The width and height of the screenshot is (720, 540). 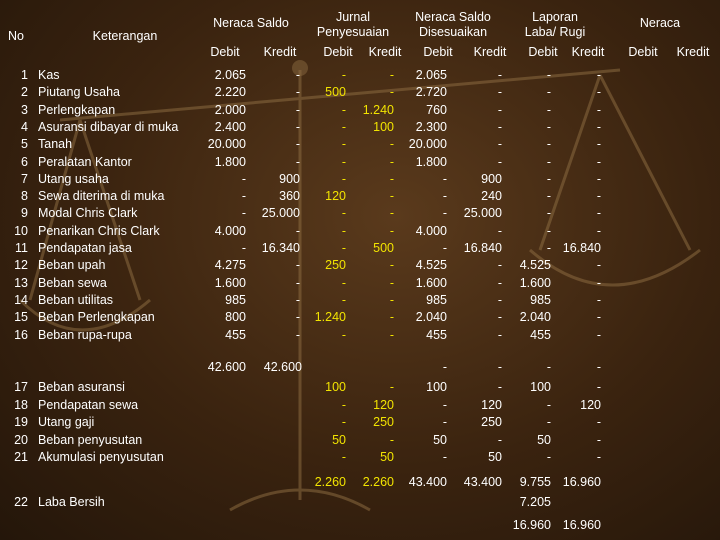 What do you see at coordinates (73, 178) in the screenshot?
I see `cell-ket: Utang usaha` at bounding box center [73, 178].